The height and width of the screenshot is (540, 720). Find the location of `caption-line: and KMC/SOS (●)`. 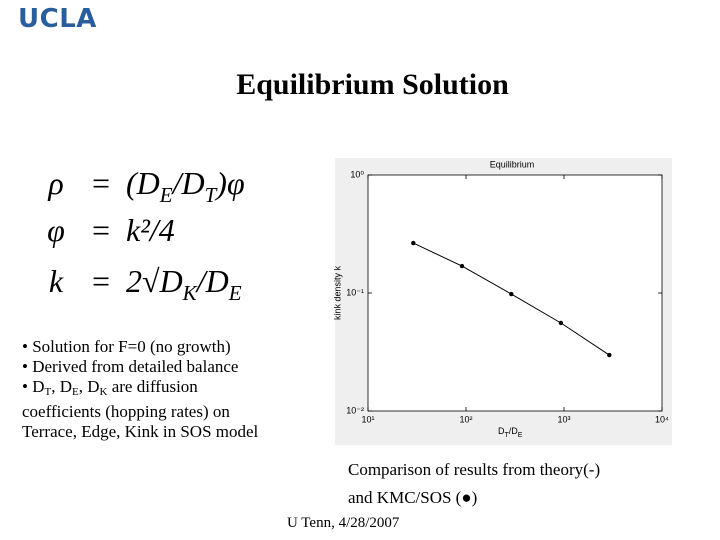

caption-line: and KMC/SOS (●) is located at coordinates (413, 497).